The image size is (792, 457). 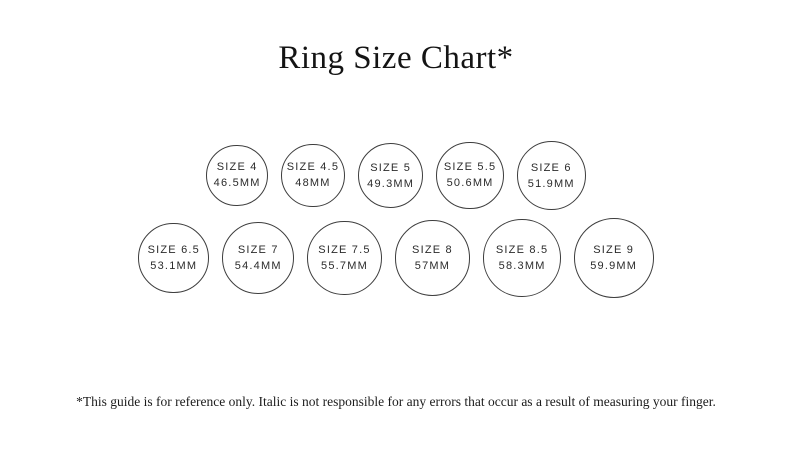 I want to click on ring-diameter-label: 54.4MM, so click(x=258, y=265).